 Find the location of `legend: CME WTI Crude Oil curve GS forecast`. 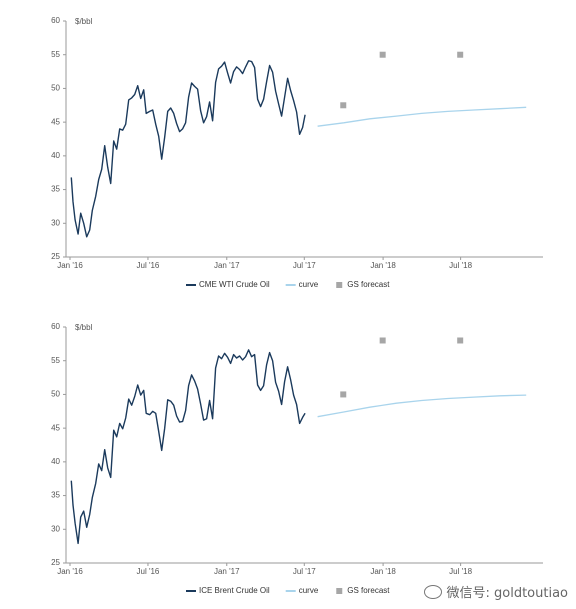

legend: CME WTI Crude Oil curve GS forecast is located at coordinates (288, 284).